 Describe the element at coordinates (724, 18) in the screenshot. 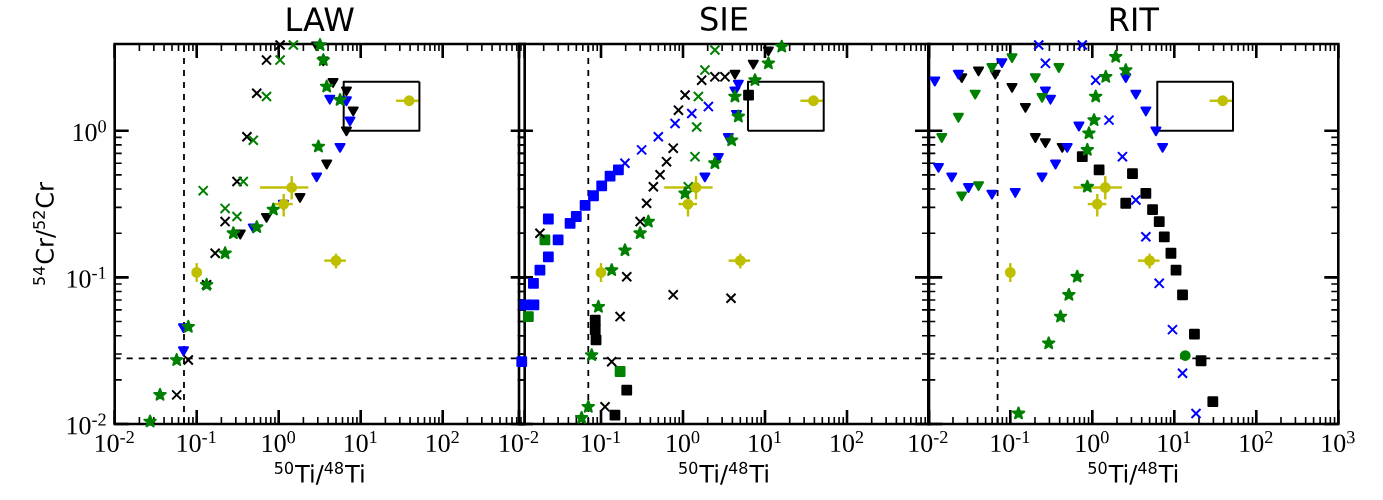

I see `chart-title: SIE` at that location.